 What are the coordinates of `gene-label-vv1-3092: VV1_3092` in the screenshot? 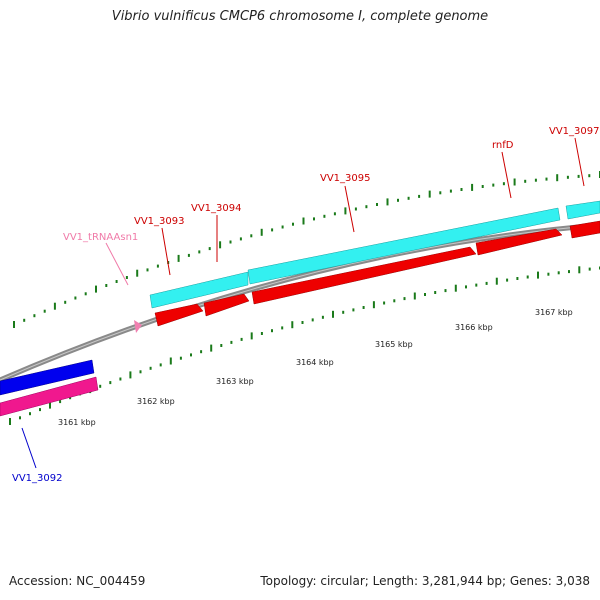 It's located at (37, 478).